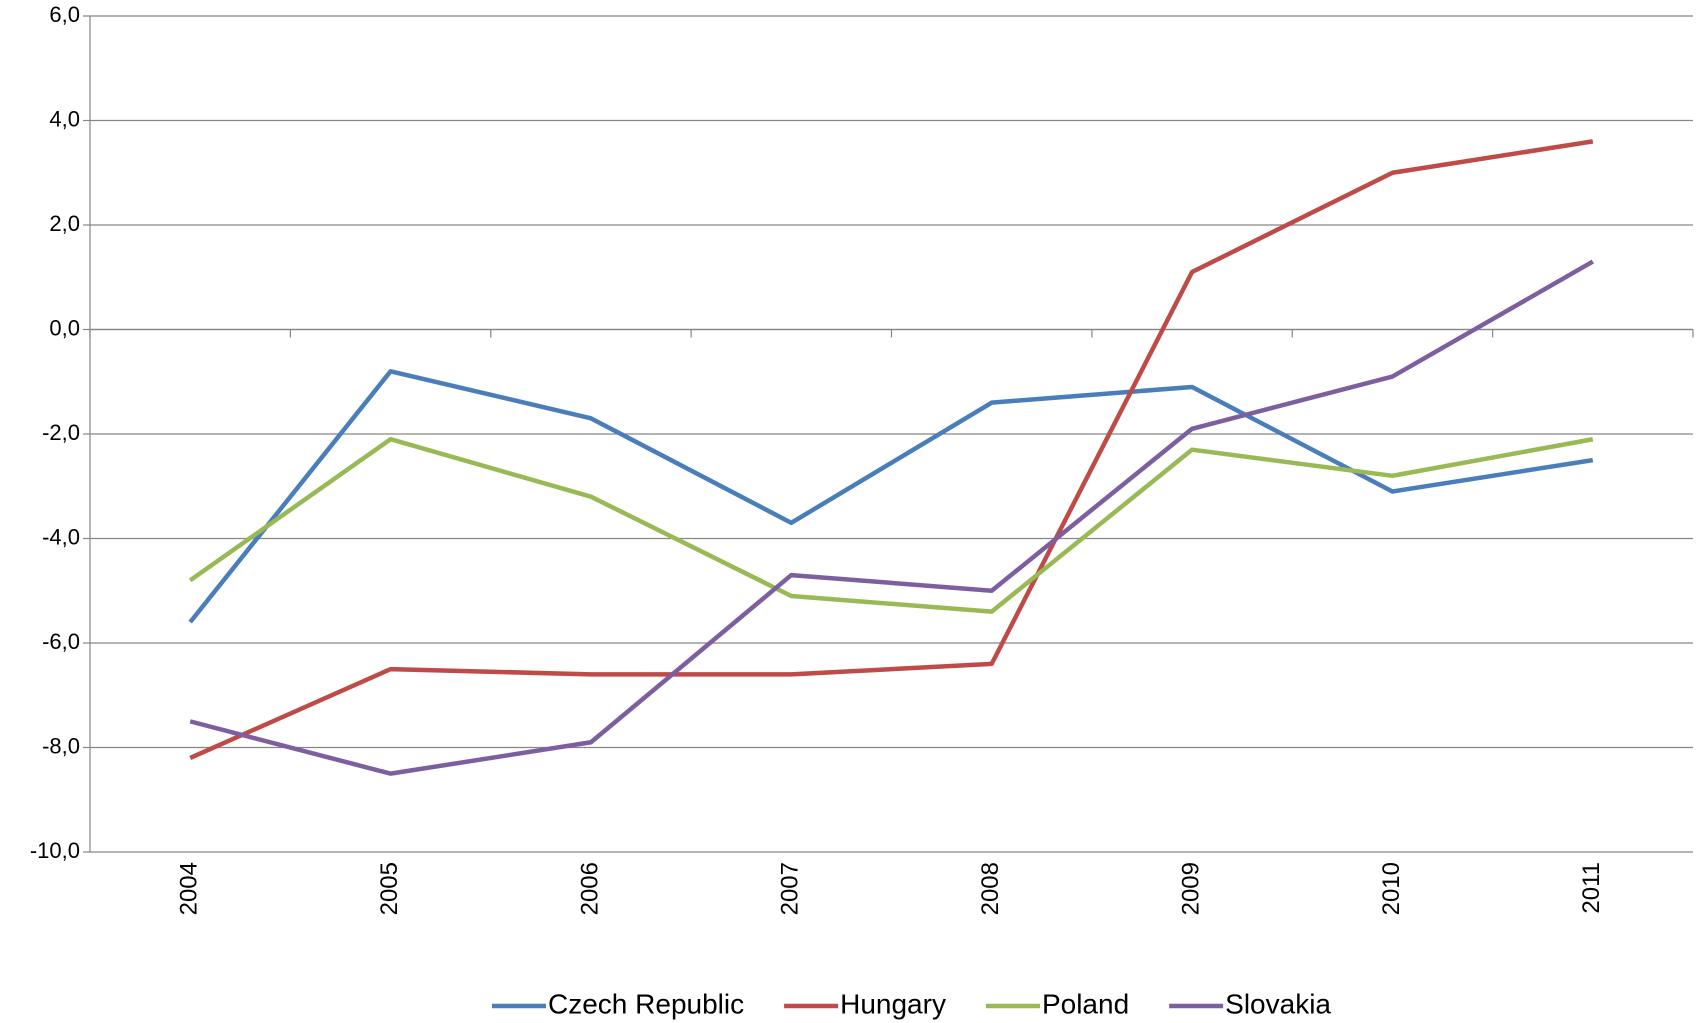  What do you see at coordinates (64, 327) in the screenshot?
I see `y-tick-label: 0,0` at bounding box center [64, 327].